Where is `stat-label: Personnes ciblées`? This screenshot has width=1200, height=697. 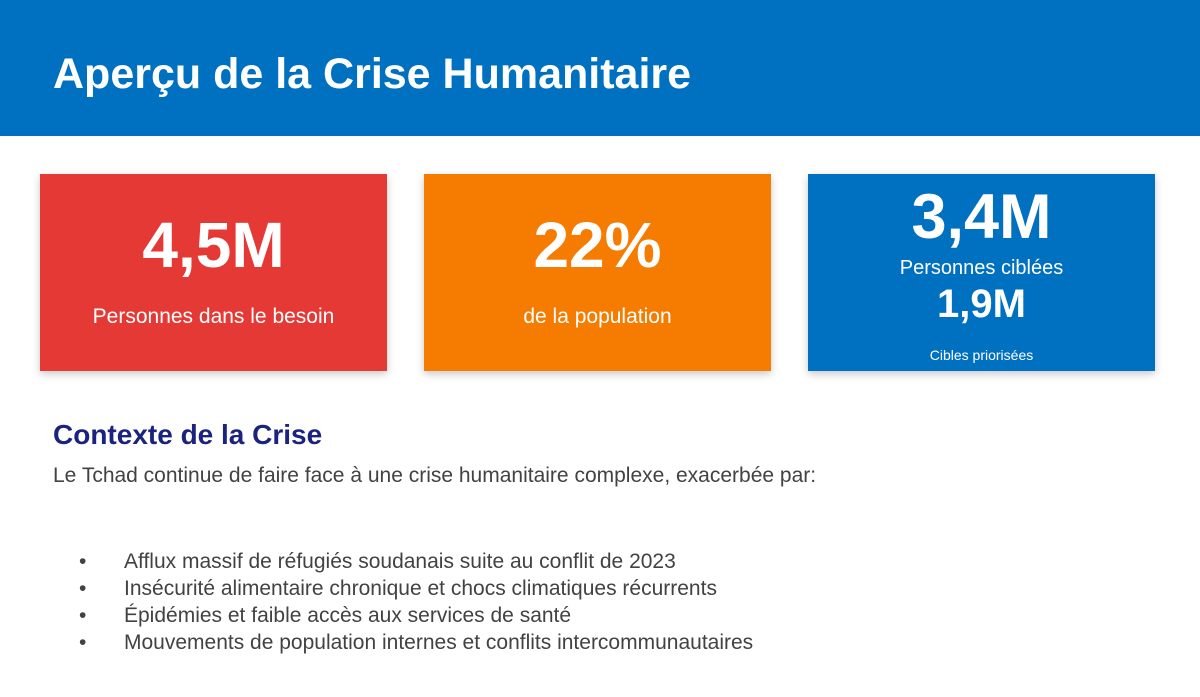
stat-label: Personnes ciblées is located at coordinates (981, 268).